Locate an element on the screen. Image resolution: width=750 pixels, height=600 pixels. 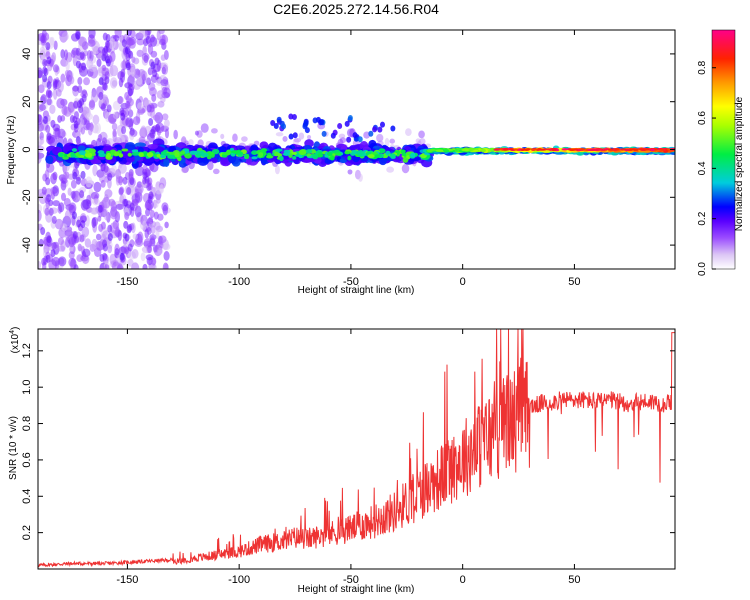
colorbar-tick-label: 0.4 is located at coordinates (702, 168).